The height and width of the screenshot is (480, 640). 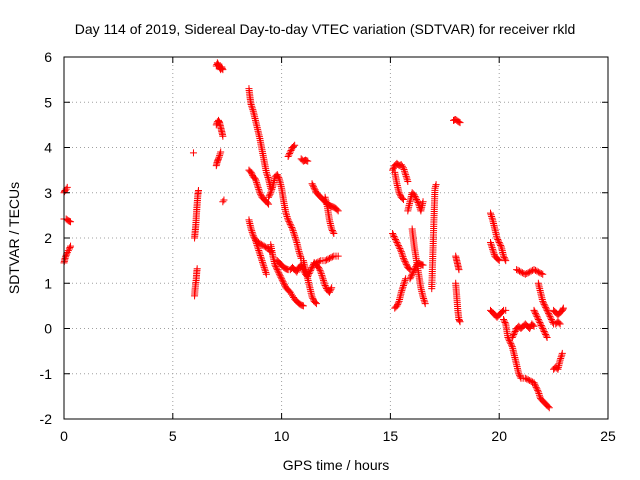 I want to click on y-tick-label: 5, so click(x=48, y=102).